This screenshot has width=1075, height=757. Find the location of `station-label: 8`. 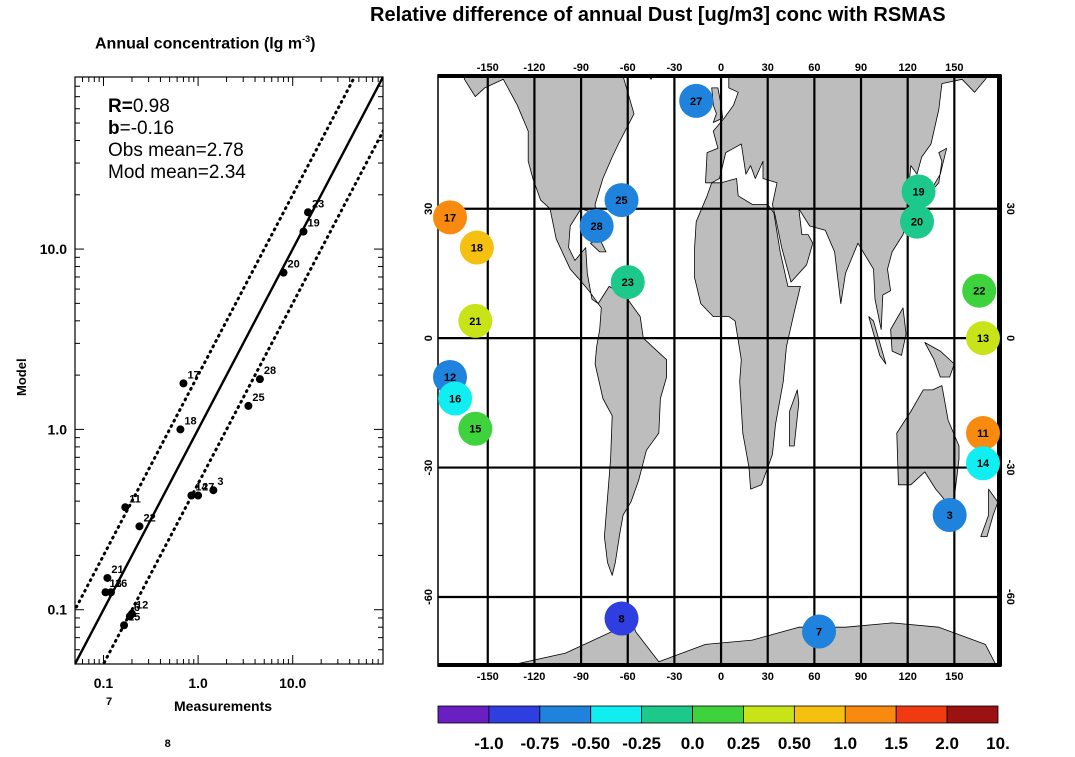

station-label: 8 is located at coordinates (621, 620).